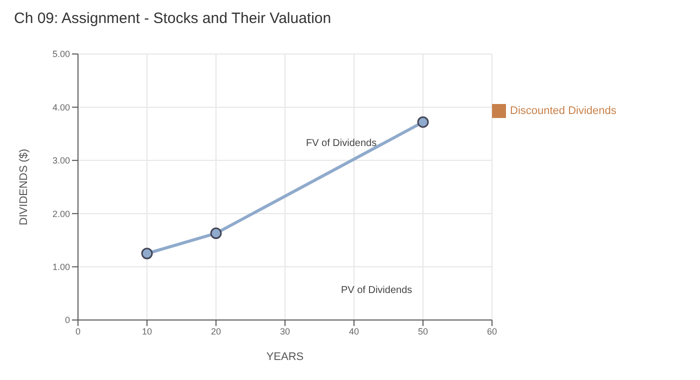 The image size is (700, 380). Describe the element at coordinates (61, 107) in the screenshot. I see `y-tick-label: 4.00` at that location.